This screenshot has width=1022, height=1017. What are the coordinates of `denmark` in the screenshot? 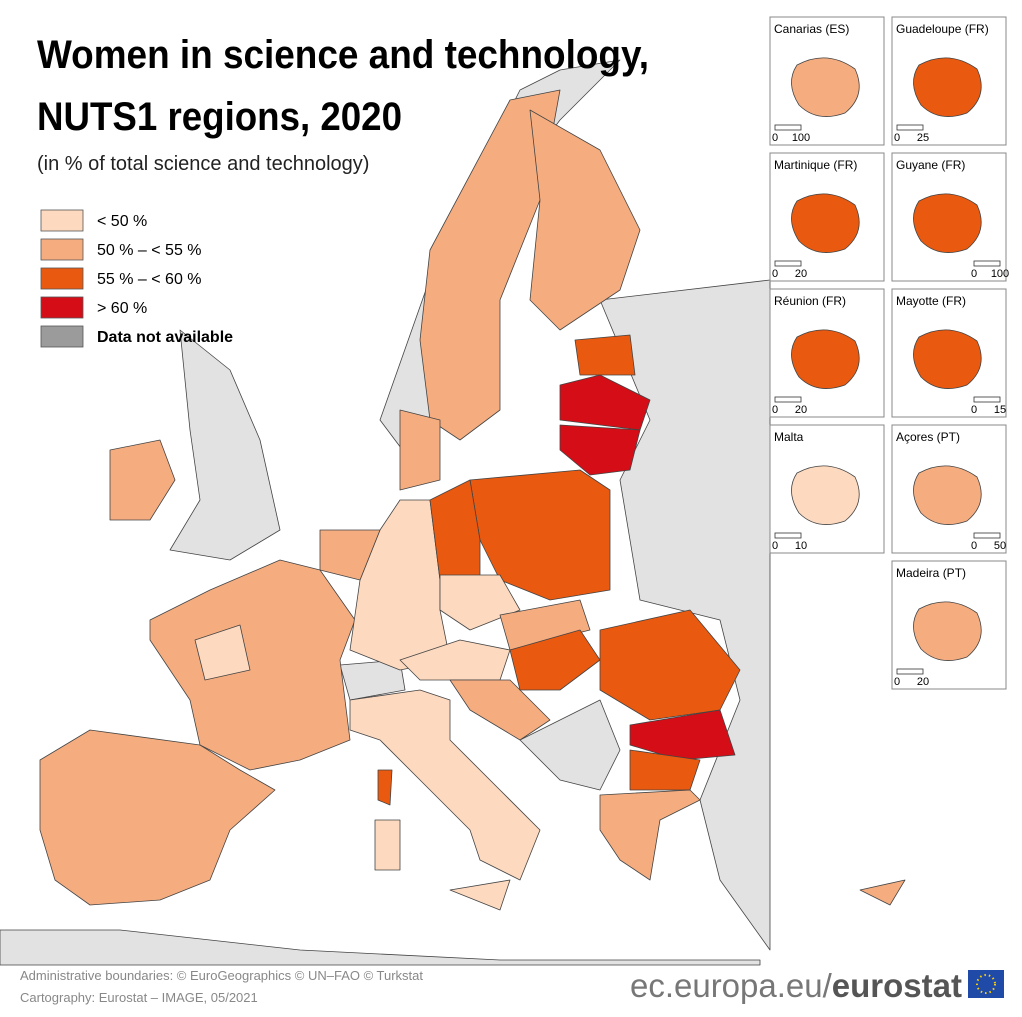 It's located at (420, 450).